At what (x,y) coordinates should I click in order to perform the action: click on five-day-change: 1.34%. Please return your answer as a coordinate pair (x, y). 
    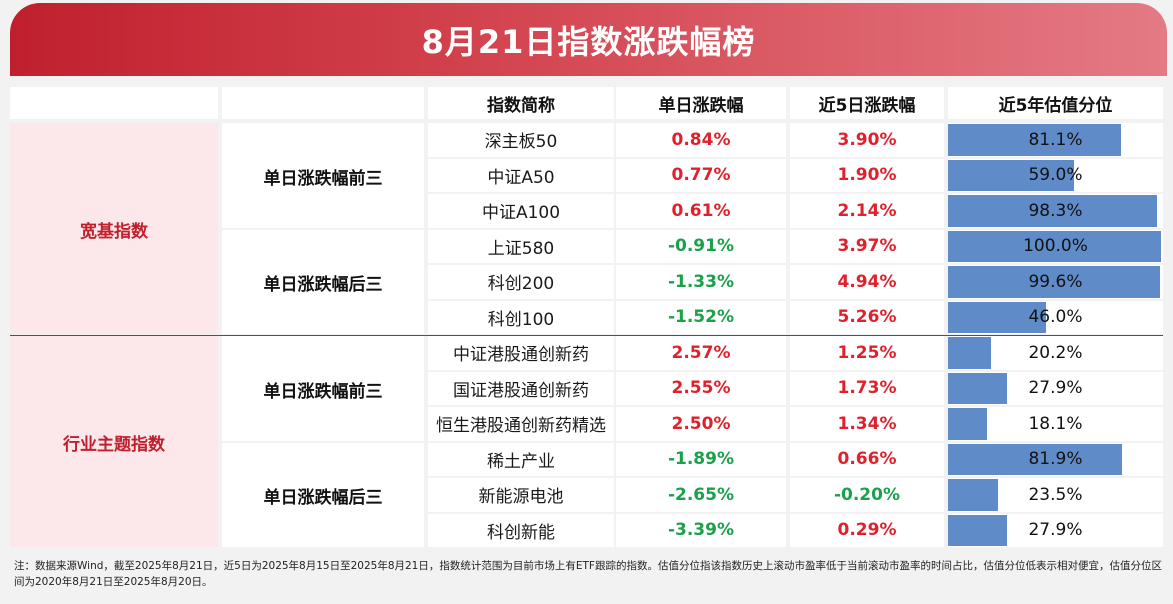
    Looking at the image, I should click on (867, 423).